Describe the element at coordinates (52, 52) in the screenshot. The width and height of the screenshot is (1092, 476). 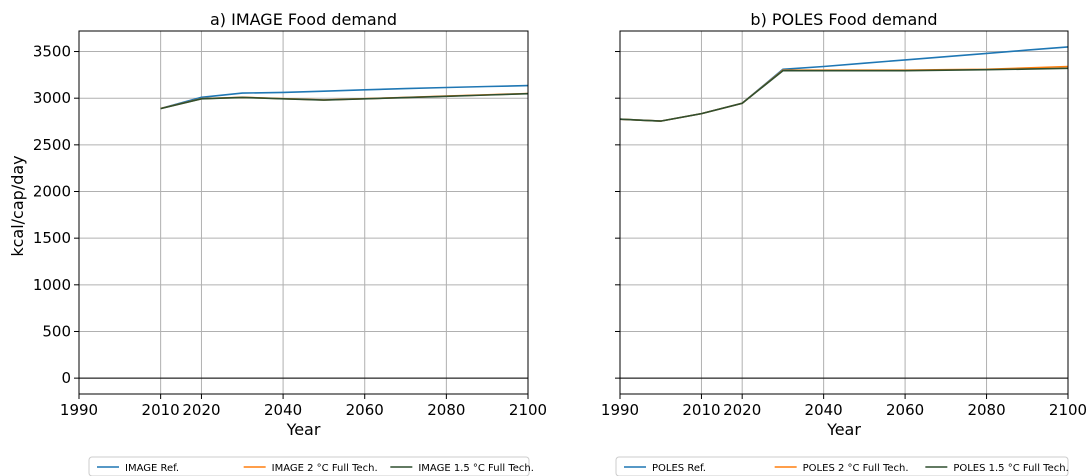
I see `y-tick-label: 3500` at that location.